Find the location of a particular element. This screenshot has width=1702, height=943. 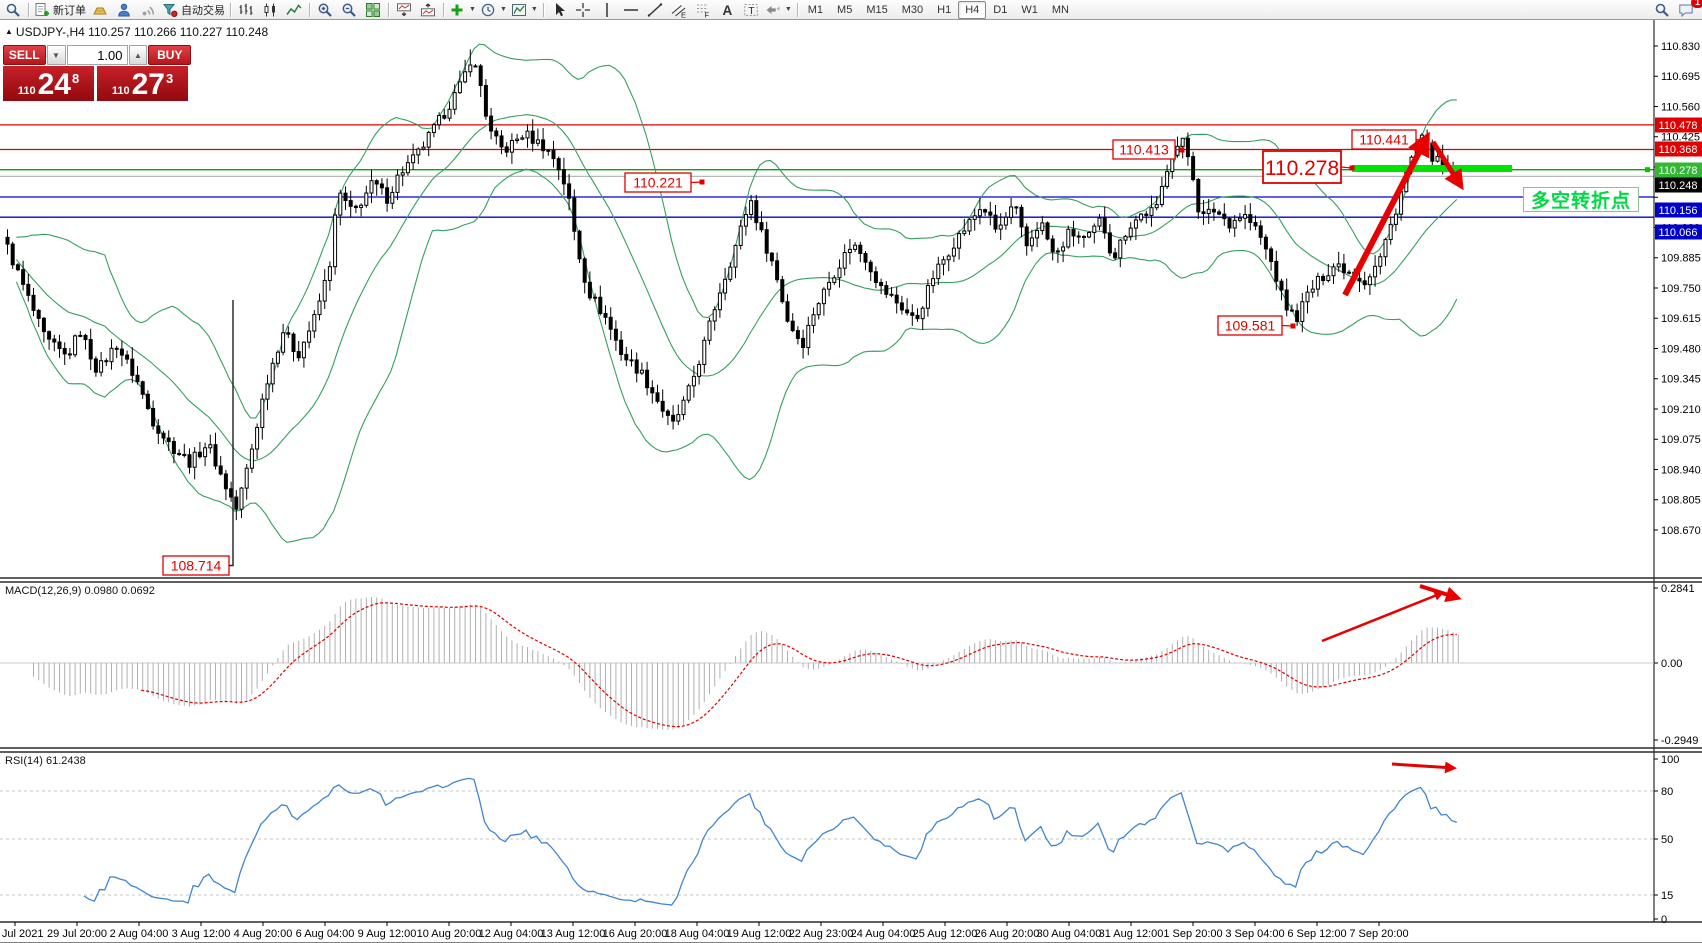

candlestick-mode-icon is located at coordinates (269, 9).